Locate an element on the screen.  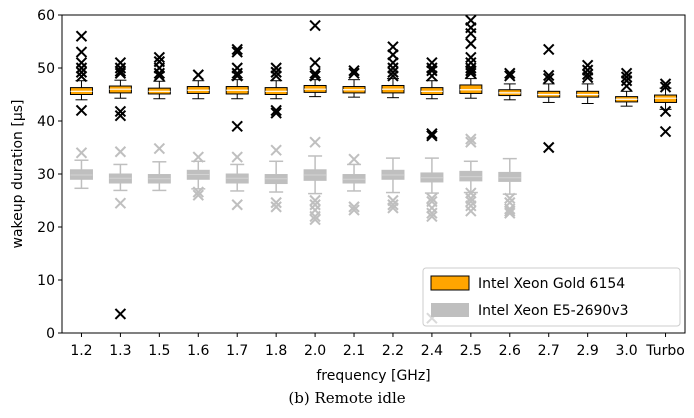
x-tick-label: 1.3 is located at coordinates (120, 351).